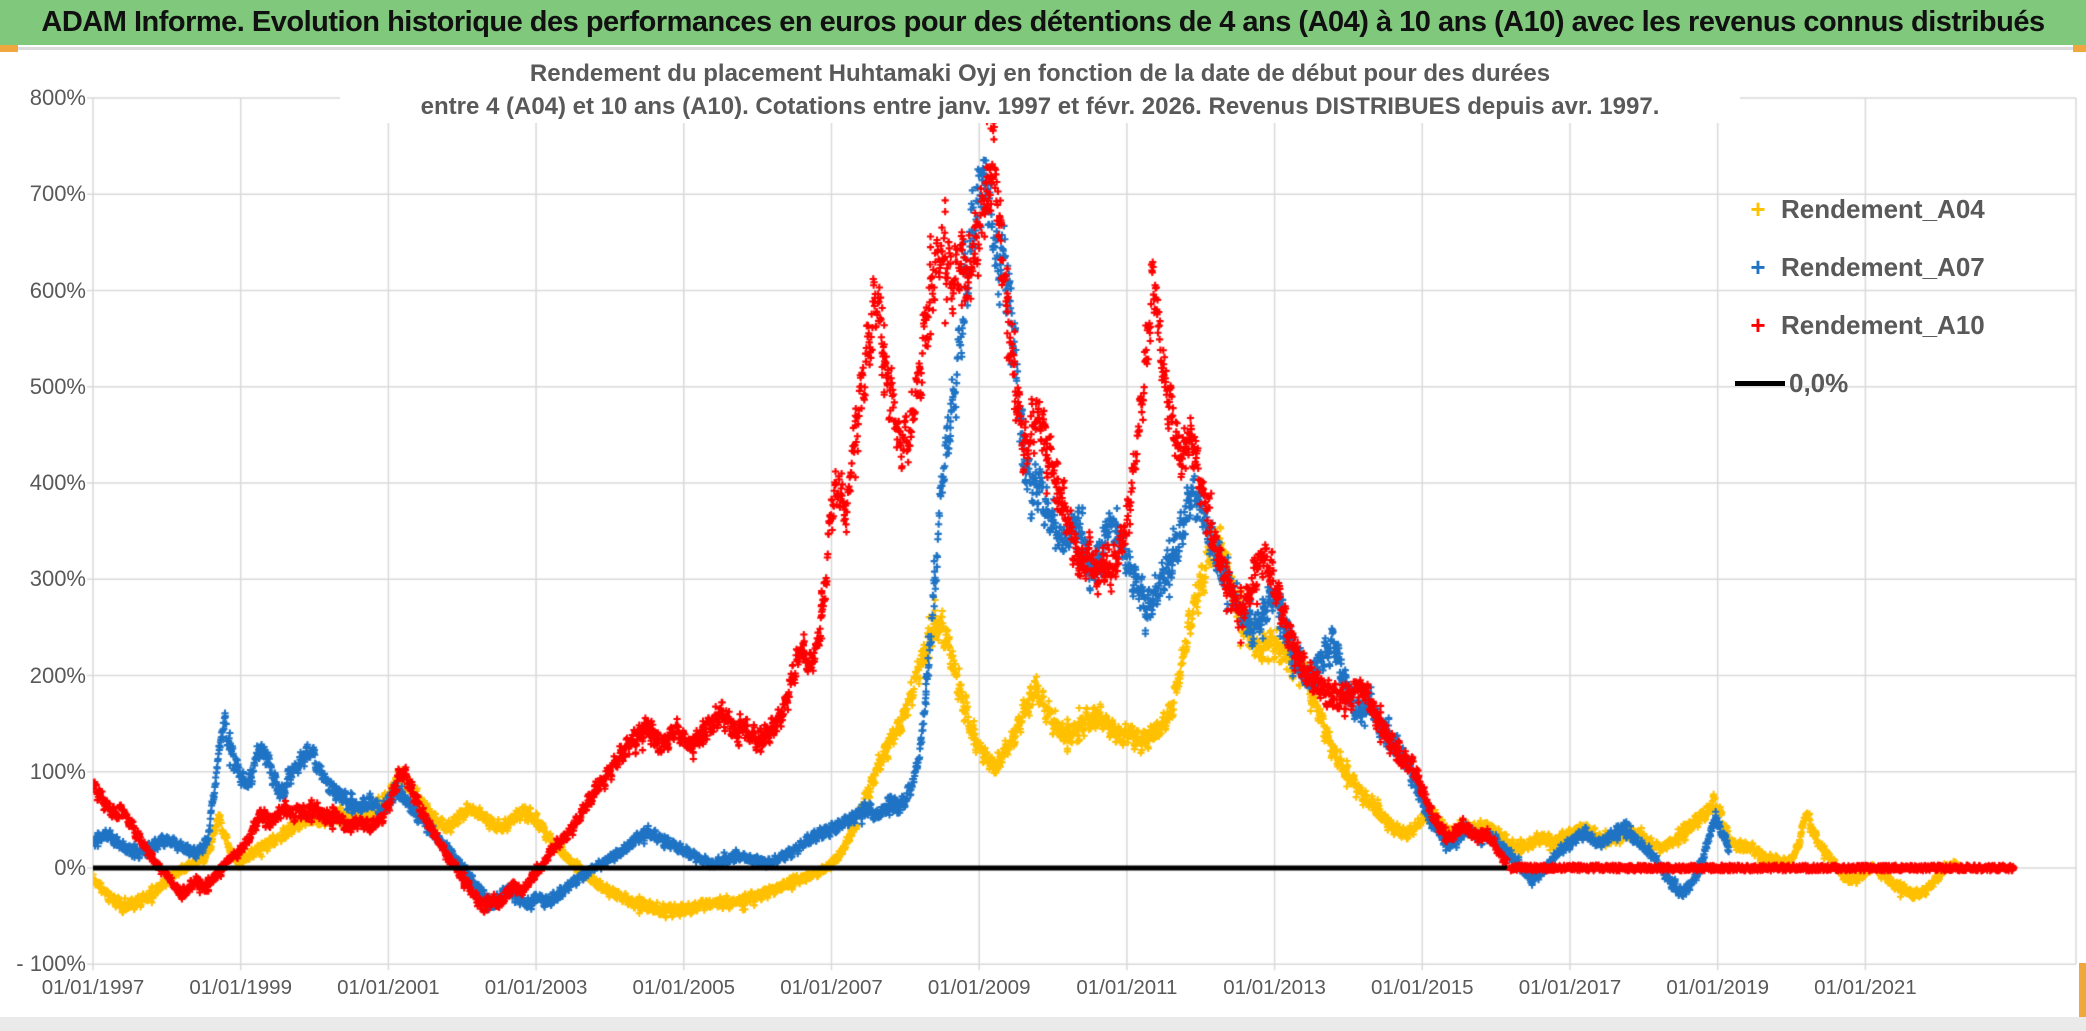 The width and height of the screenshot is (2086, 1031). What do you see at coordinates (57, 386) in the screenshot?
I see `y-axis-label: 500%` at bounding box center [57, 386].